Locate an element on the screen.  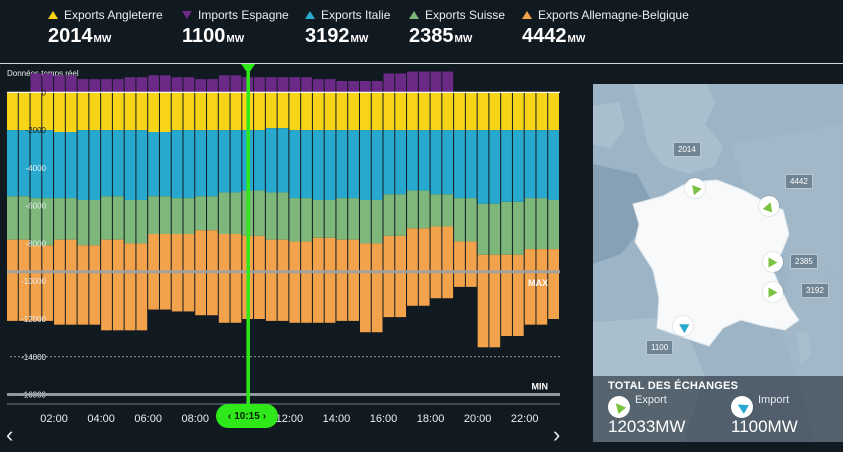
export-label: Export is located at coordinates (651, 400).